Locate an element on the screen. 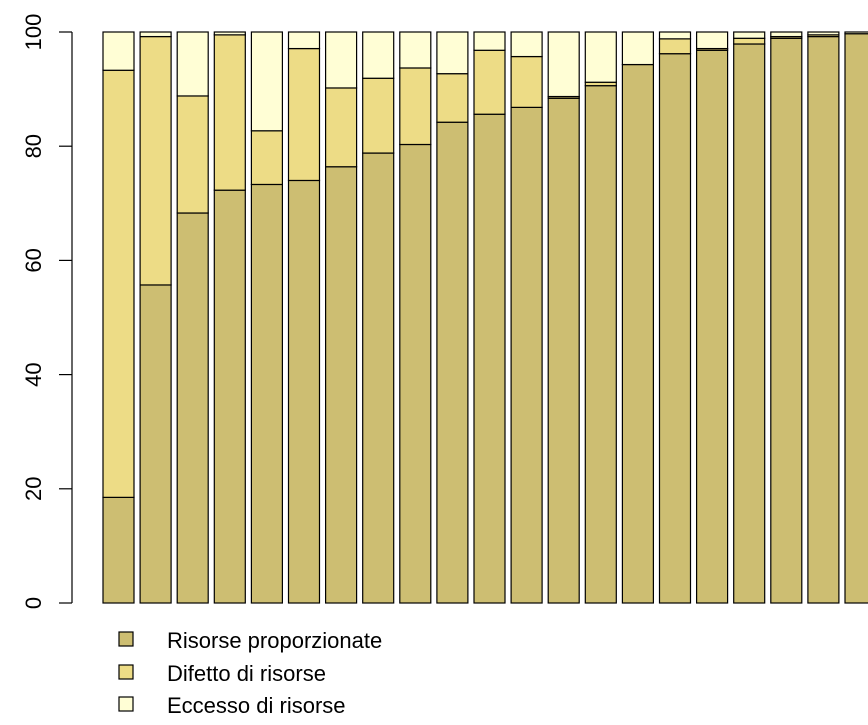  legend-swatch-risorse is located at coordinates (126, 639).